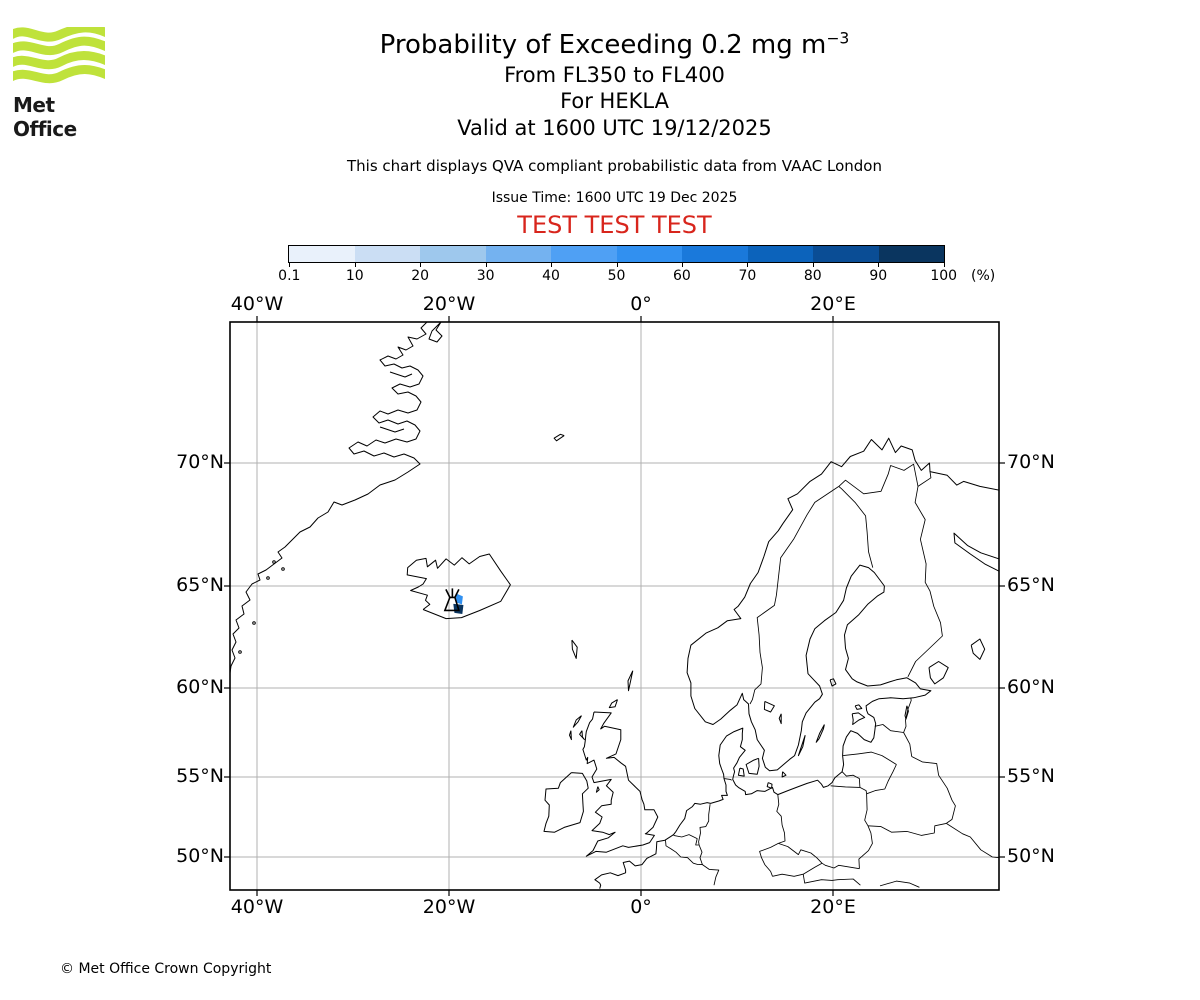 This screenshot has width=1200, height=1000. Describe the element at coordinates (257, 907) in the screenshot. I see `lon-label-bottom: 40°W` at that location.